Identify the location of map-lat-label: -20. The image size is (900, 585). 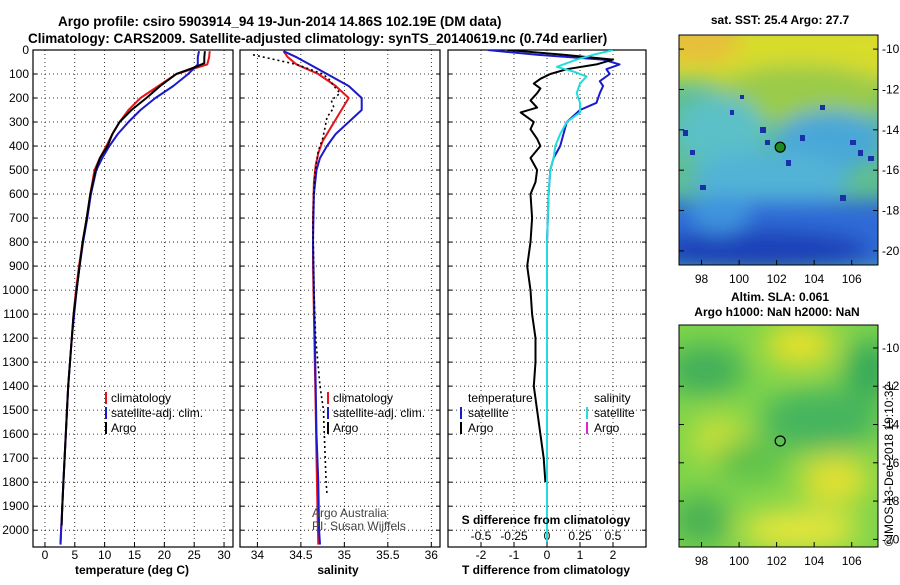
(891, 539).